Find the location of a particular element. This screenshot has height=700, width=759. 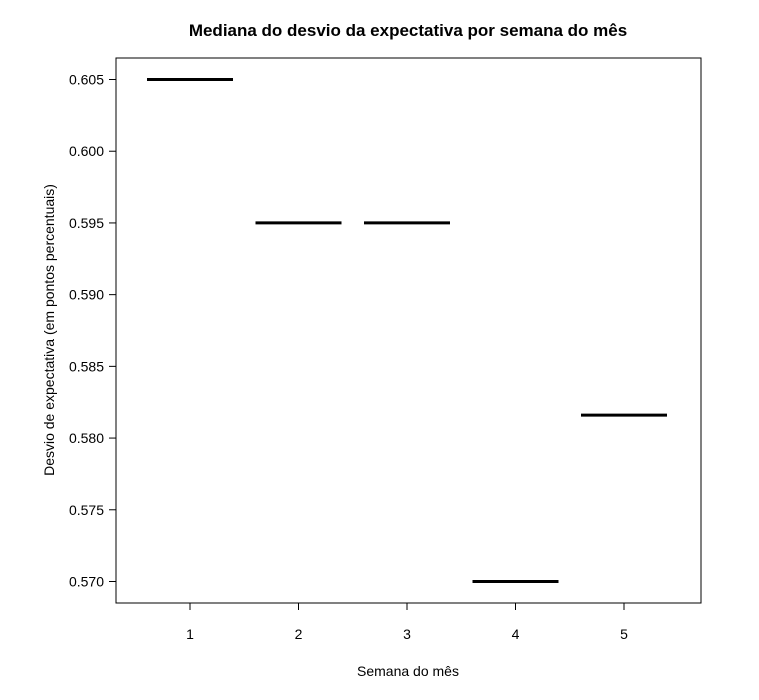

y-tick-label: 0.585 is located at coordinates (86, 366).